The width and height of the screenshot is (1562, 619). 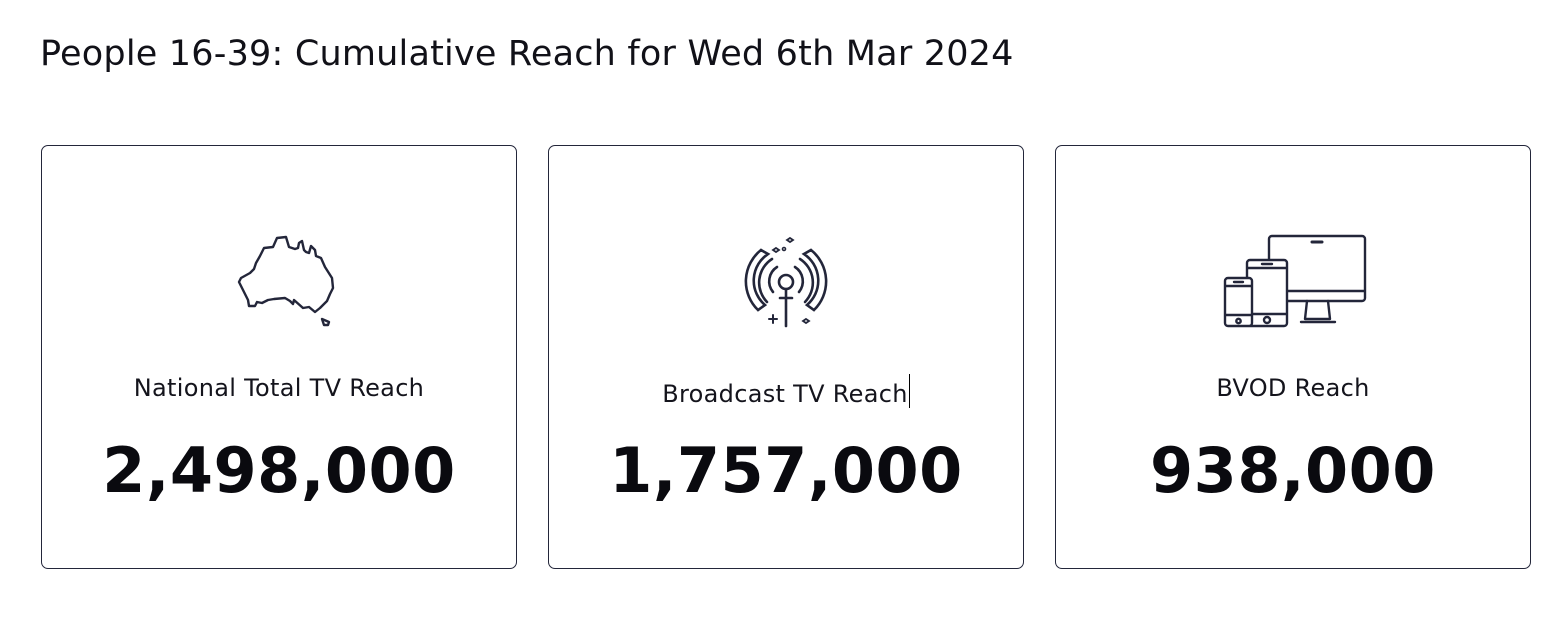 I want to click on card-label: National Total TV Reach, so click(x=279, y=388).